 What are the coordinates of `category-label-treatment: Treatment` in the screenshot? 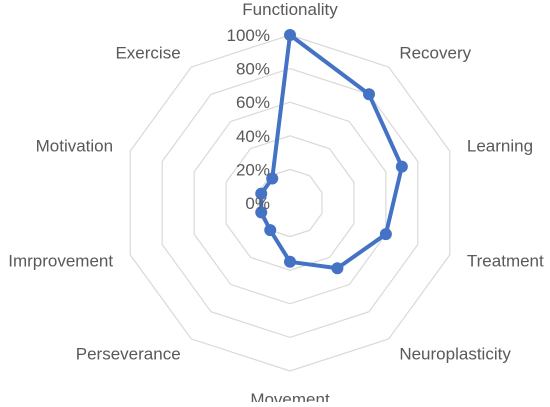 It's located at (505, 260).